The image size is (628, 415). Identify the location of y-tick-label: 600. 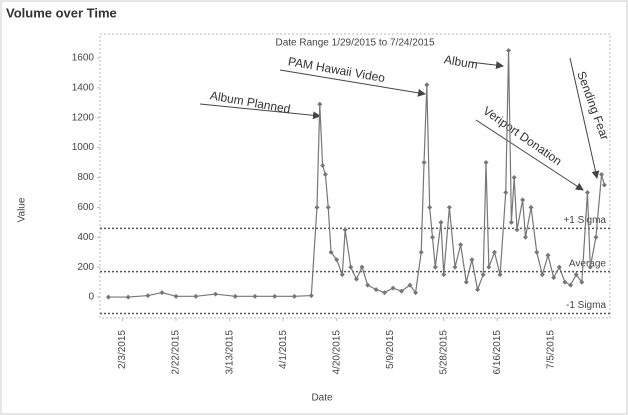
(85, 207).